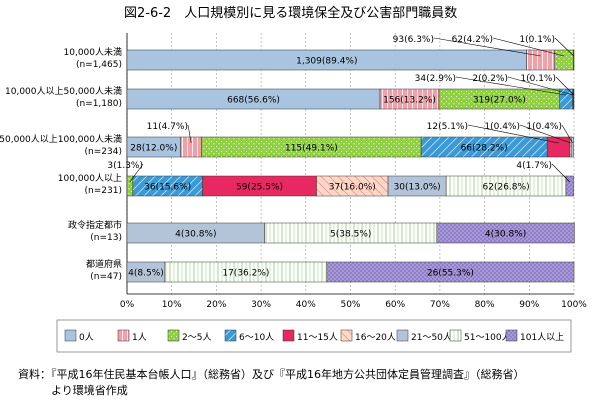 The width and height of the screenshot is (600, 403). Describe the element at coordinates (167, 188) in the screenshot. I see `bar-value-label: 36(15.6%)` at that location.